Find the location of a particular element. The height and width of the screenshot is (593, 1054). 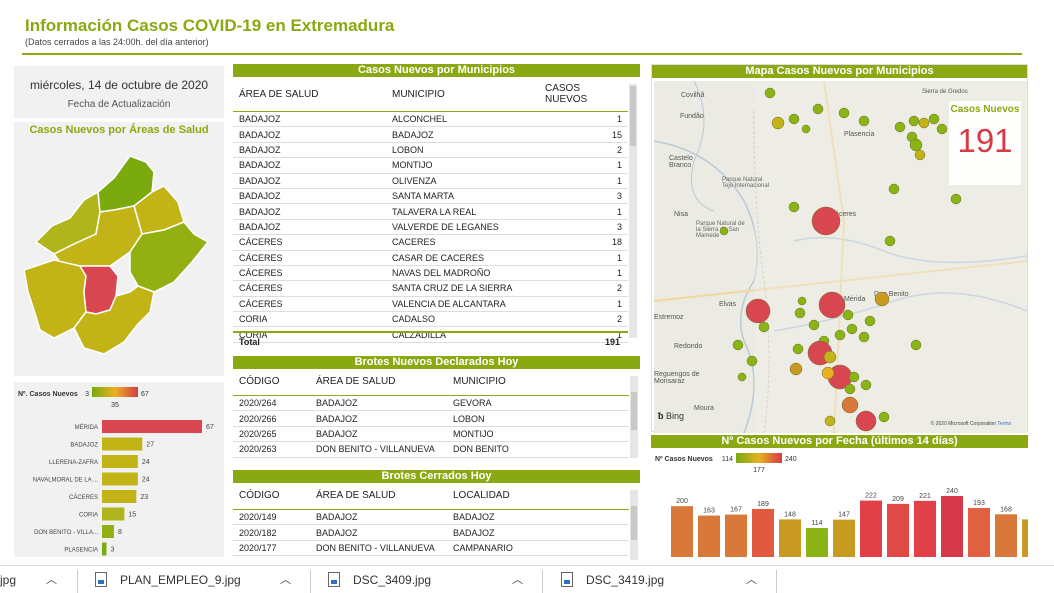

table-row: CÁCERES CACERES 18 is located at coordinates (430, 242).